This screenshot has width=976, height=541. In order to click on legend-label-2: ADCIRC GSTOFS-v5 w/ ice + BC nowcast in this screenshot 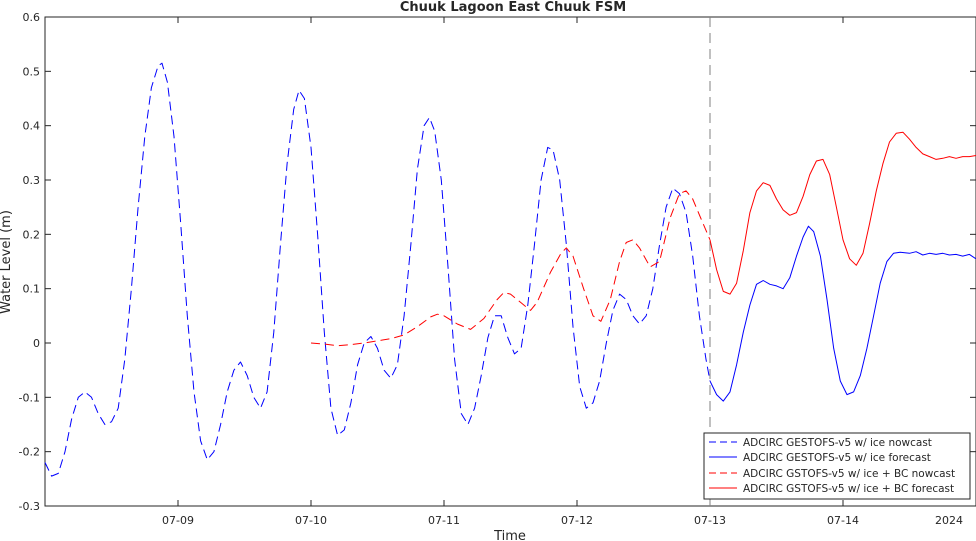, I will do `click(849, 474)`.